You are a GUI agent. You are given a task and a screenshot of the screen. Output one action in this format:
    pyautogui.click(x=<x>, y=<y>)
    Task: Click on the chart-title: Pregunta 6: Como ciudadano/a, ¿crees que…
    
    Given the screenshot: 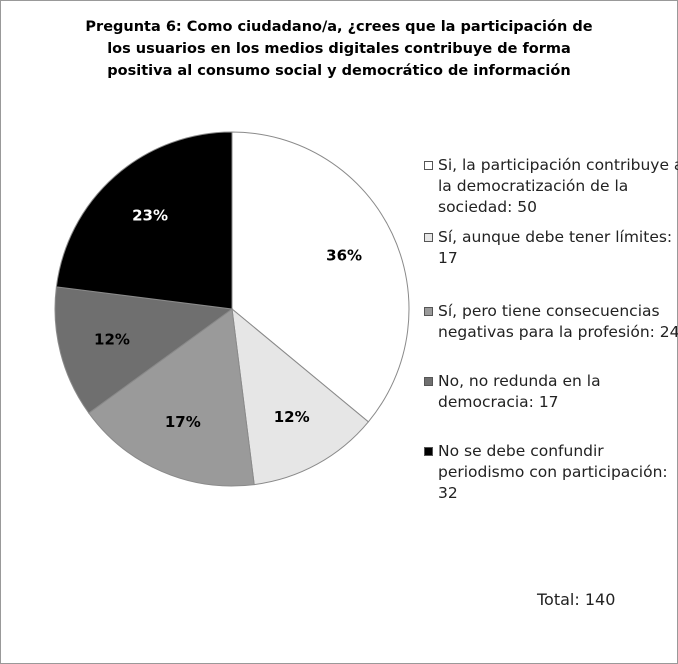 What is the action you would take?
    pyautogui.click(x=339, y=49)
    